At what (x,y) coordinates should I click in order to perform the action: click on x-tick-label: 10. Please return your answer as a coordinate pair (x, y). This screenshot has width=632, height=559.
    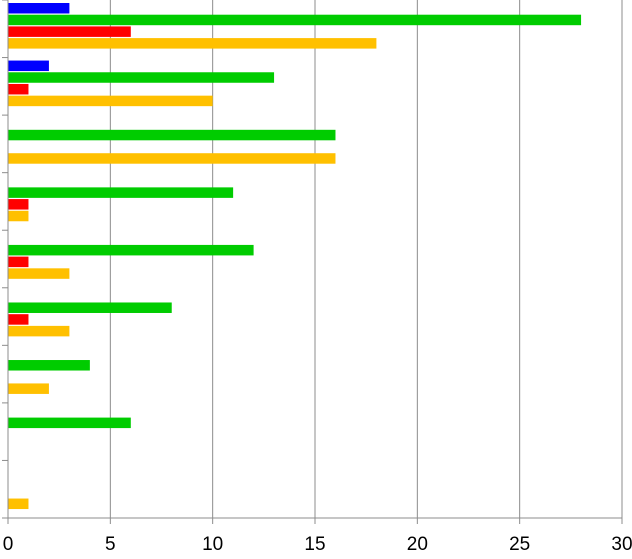
    Looking at the image, I should click on (212, 544).